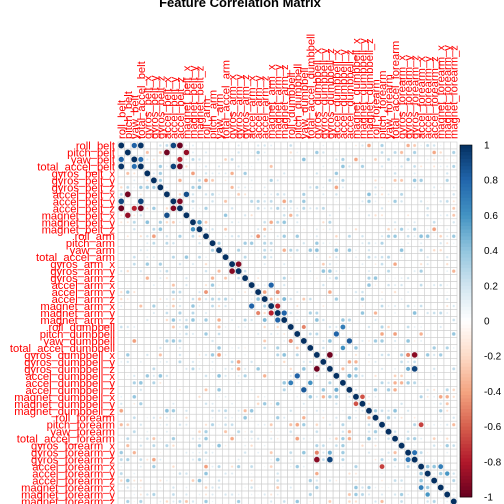 The width and height of the screenshot is (504, 504). What do you see at coordinates (491, 251) in the screenshot?
I see `colorbar-tick-label: 0.4` at bounding box center [491, 251].